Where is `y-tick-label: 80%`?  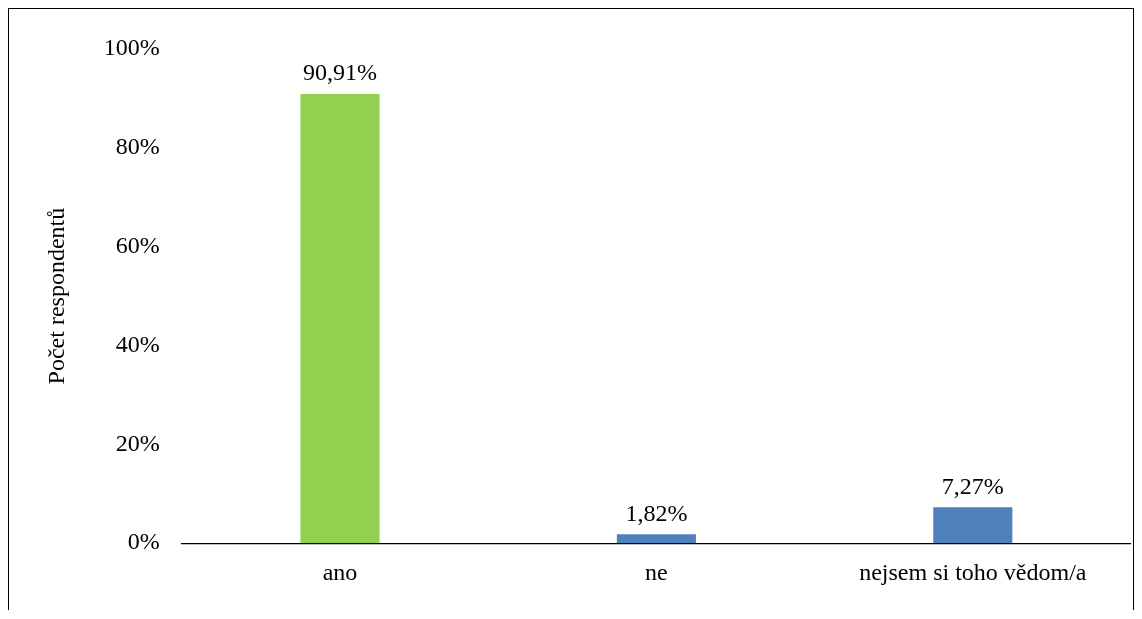 y-tick-label: 80% is located at coordinates (137, 146).